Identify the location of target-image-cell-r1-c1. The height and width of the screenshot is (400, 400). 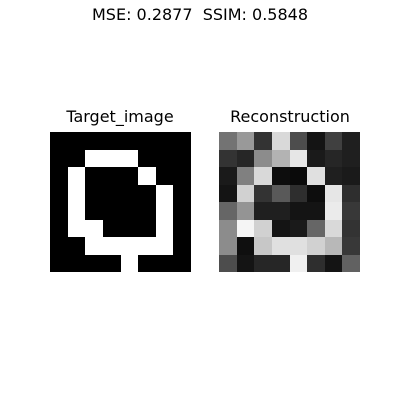
(77, 159).